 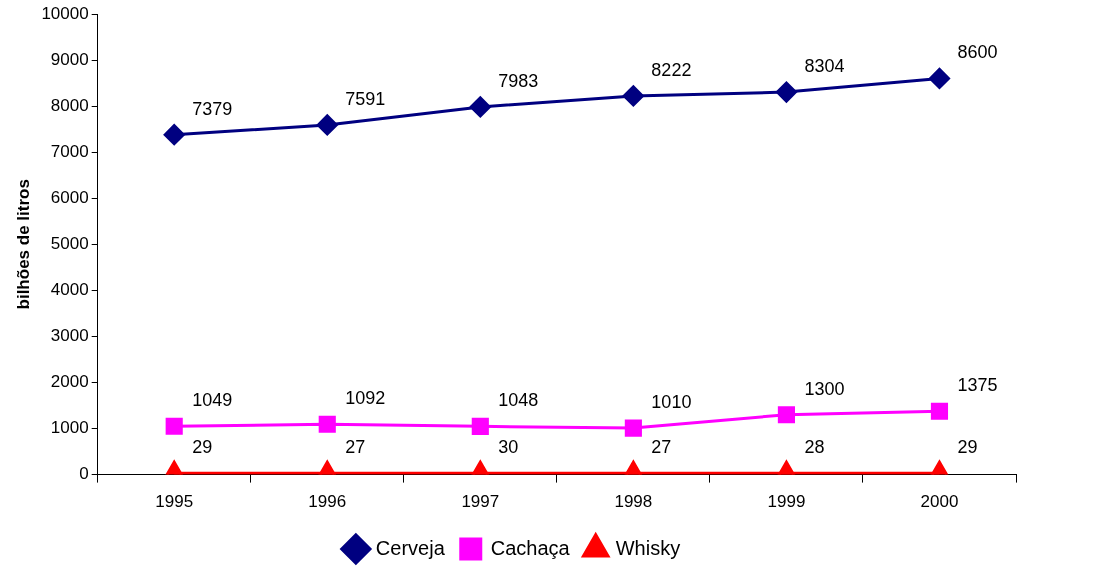 What do you see at coordinates (480, 502) in the screenshot?
I see `x-tick-label: 1997` at bounding box center [480, 502].